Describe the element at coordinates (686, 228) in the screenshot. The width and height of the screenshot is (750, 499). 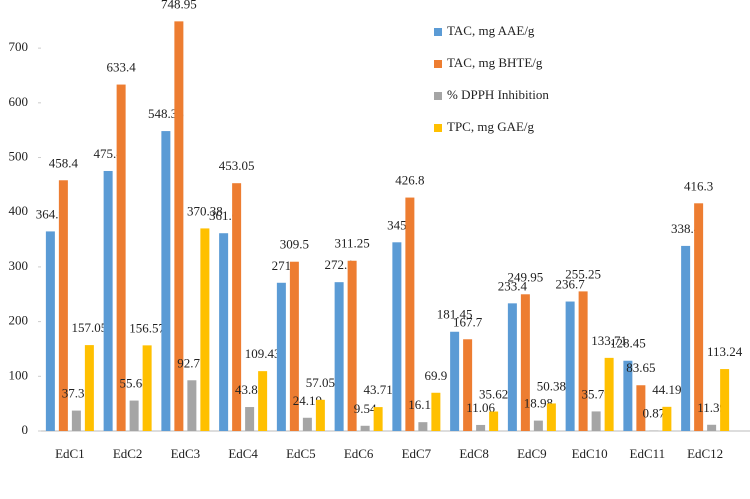
I see `value-label: 338.4` at that location.